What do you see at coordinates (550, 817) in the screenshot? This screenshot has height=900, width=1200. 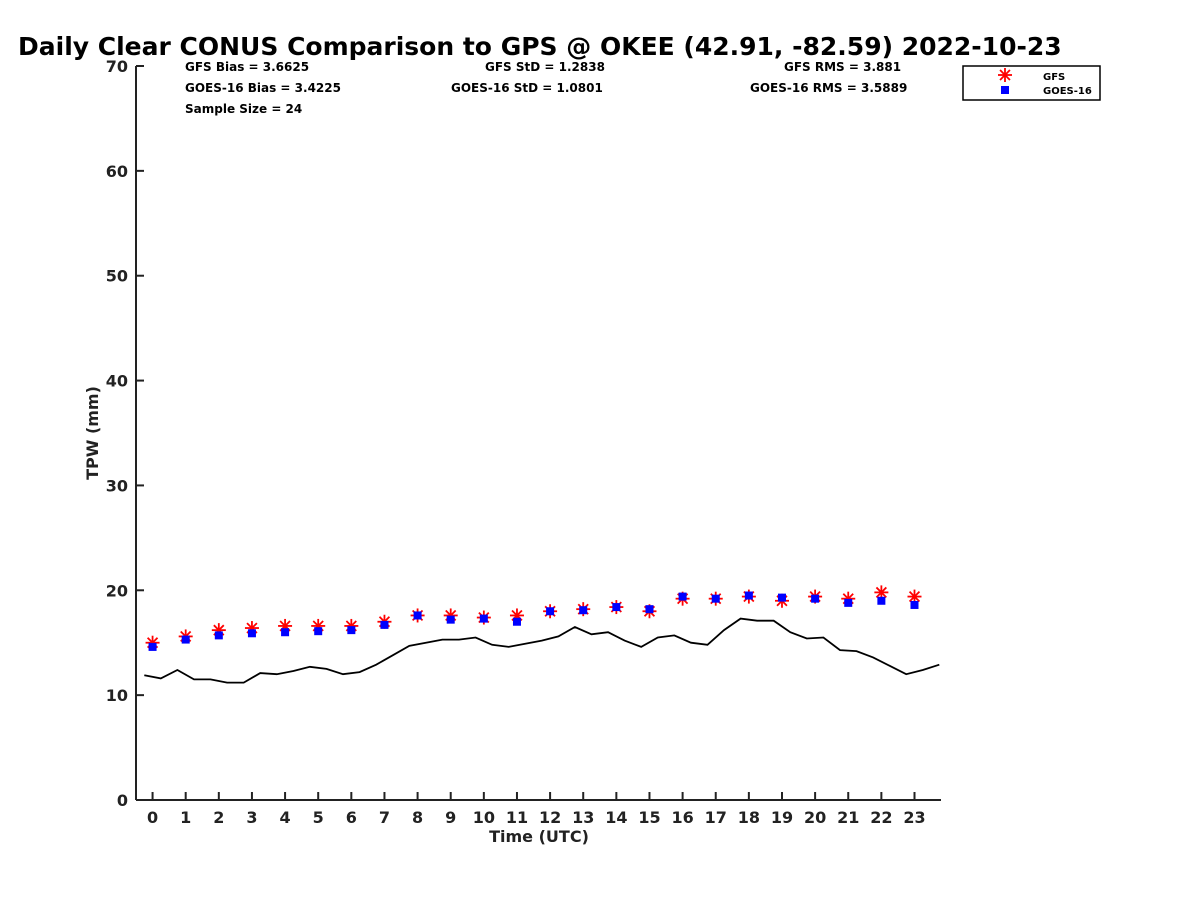 I see `x-tick-label: 12` at bounding box center [550, 817].